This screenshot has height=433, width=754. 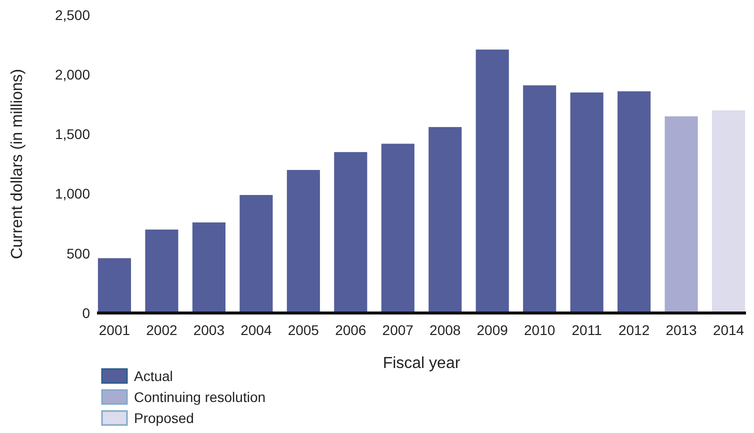 What do you see at coordinates (256, 330) in the screenshot?
I see `x-tick-label: 2004` at bounding box center [256, 330].